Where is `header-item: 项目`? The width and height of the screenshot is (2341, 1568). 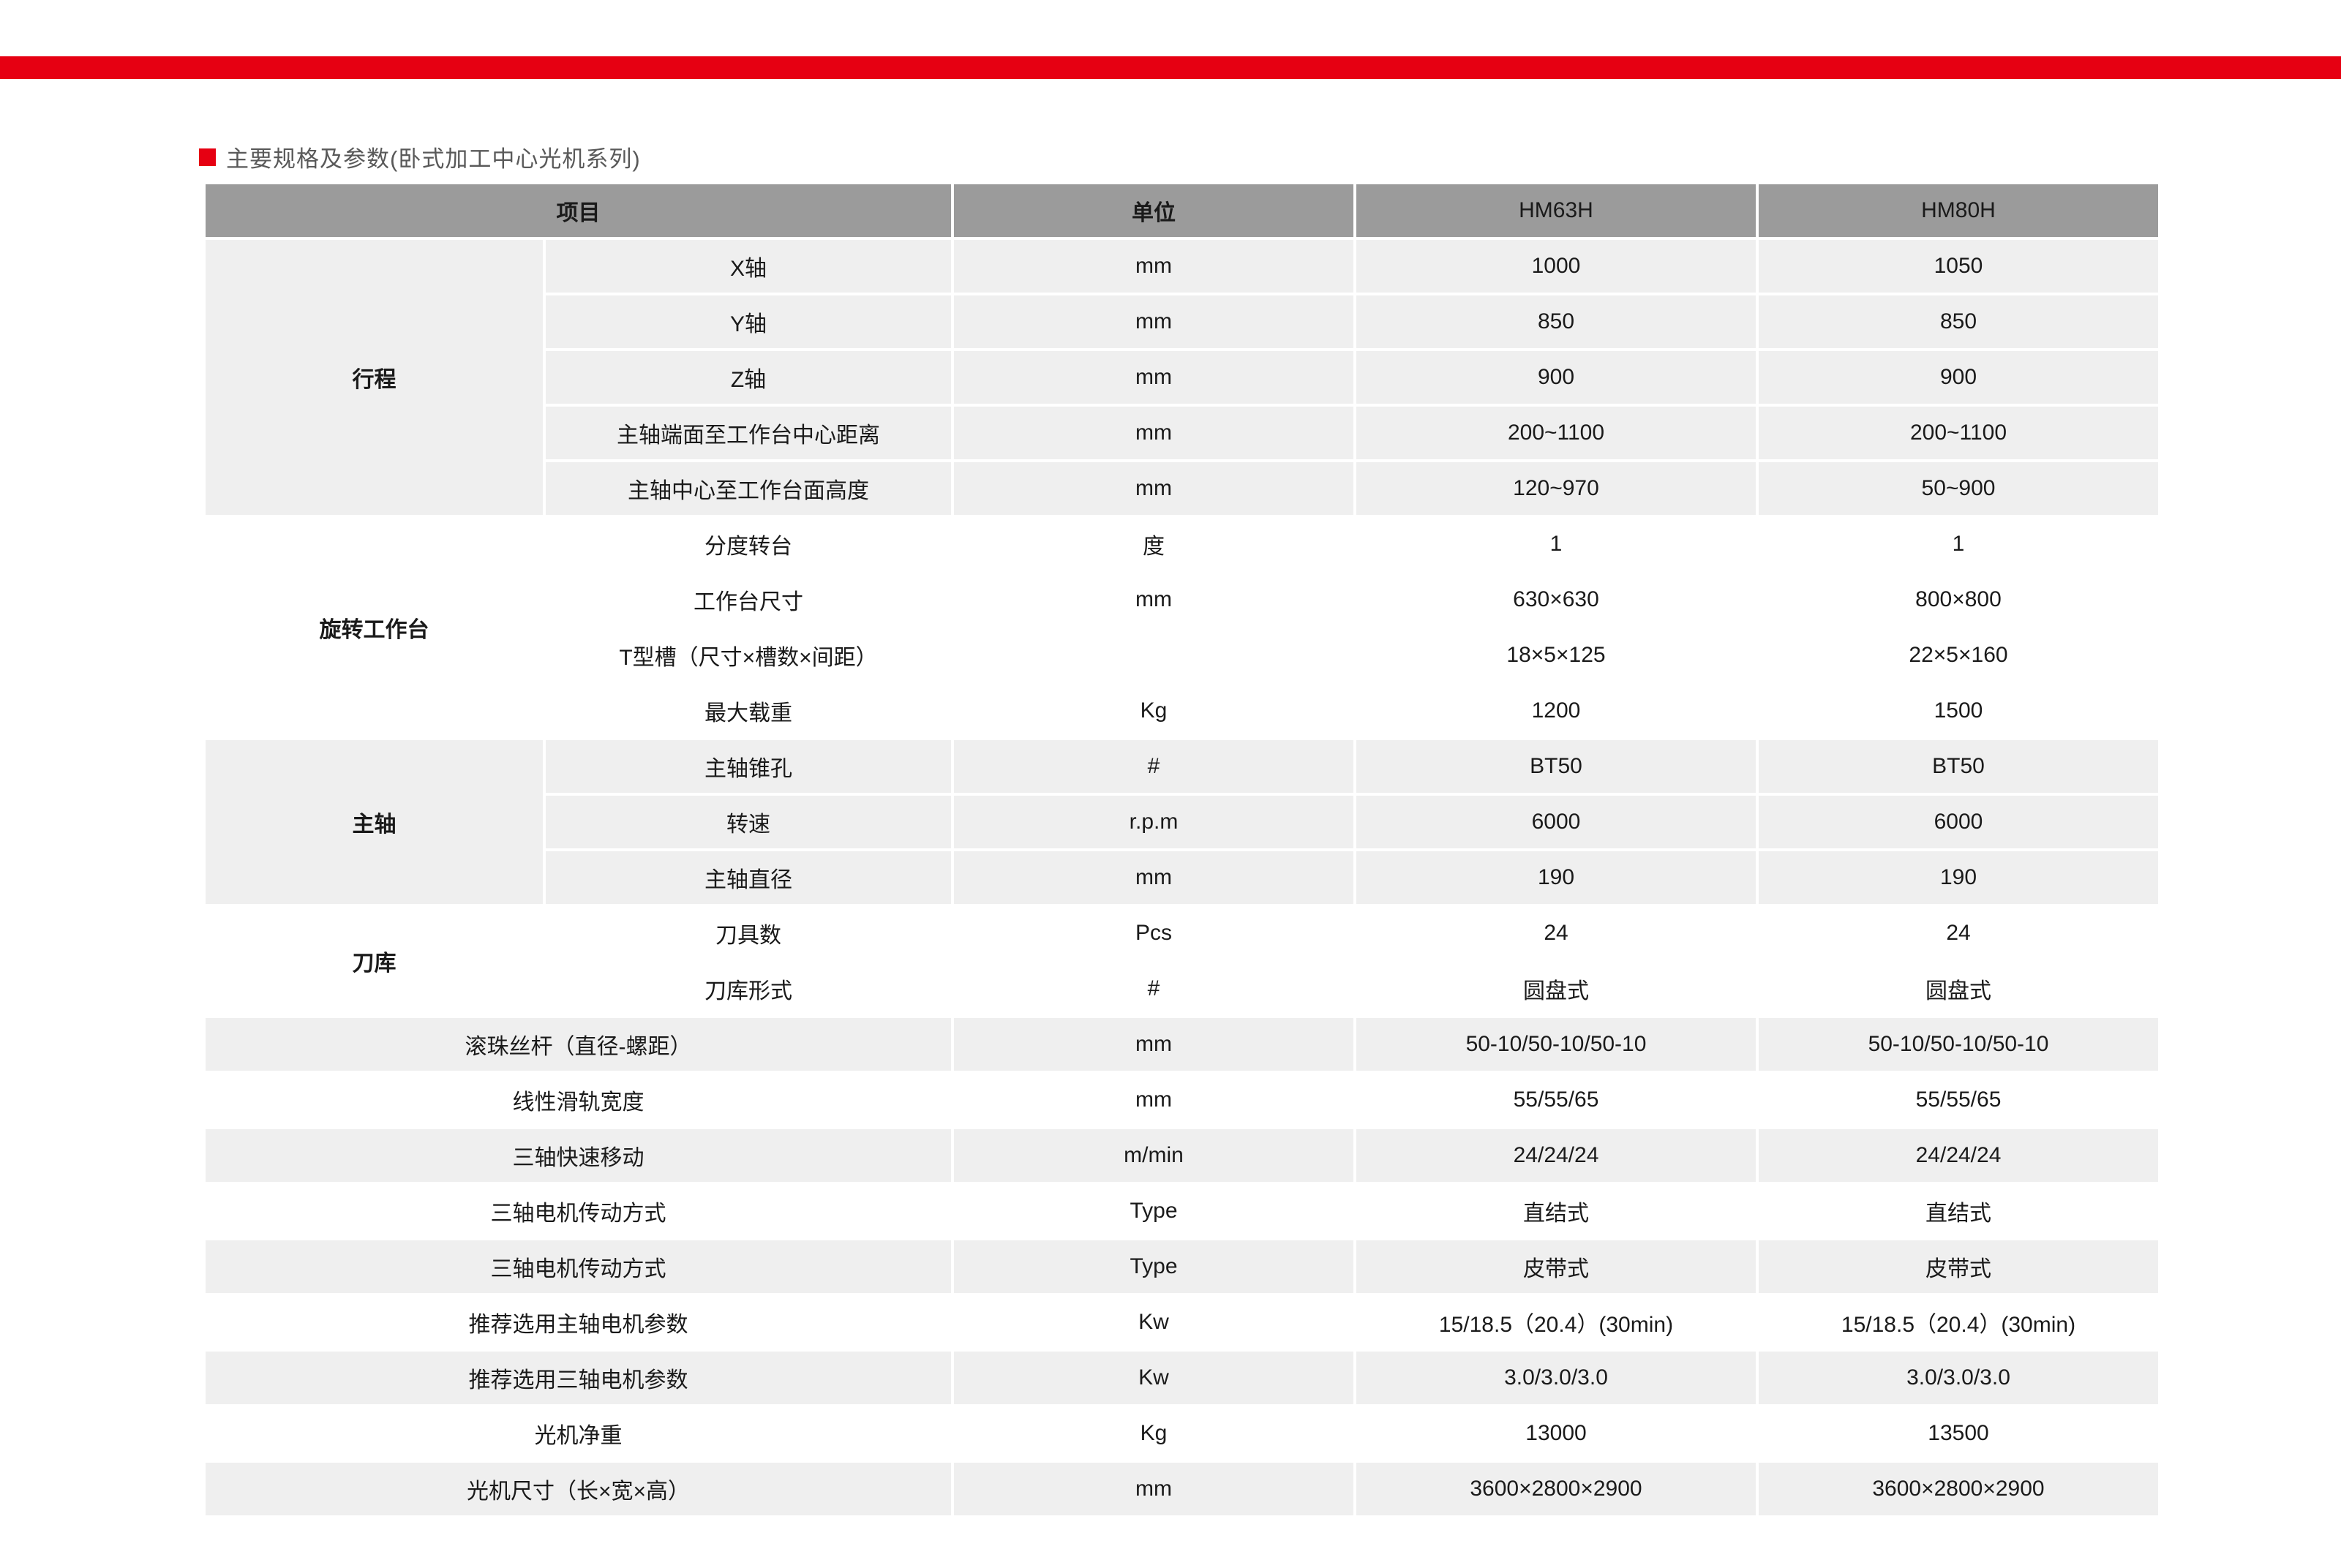 header-item: 项目 is located at coordinates (578, 210).